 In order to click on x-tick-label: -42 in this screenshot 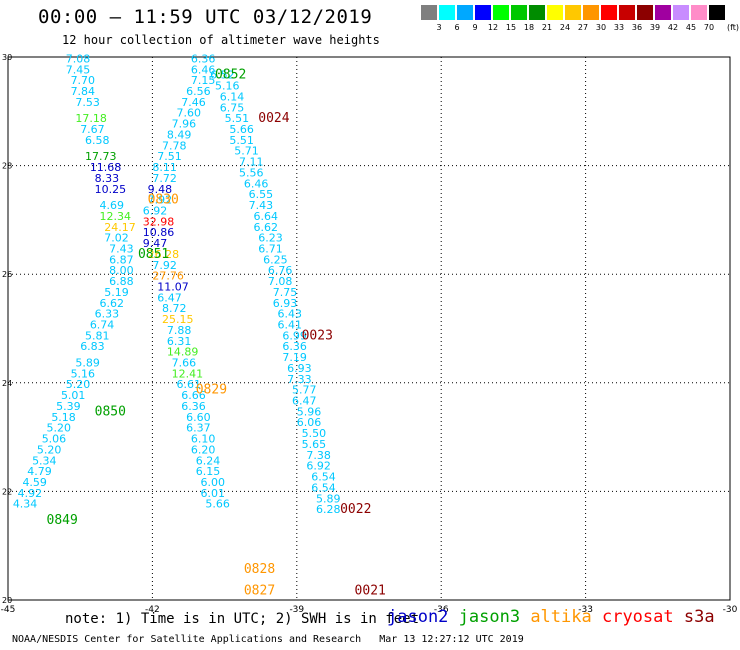, I will do `click(152, 610)`.